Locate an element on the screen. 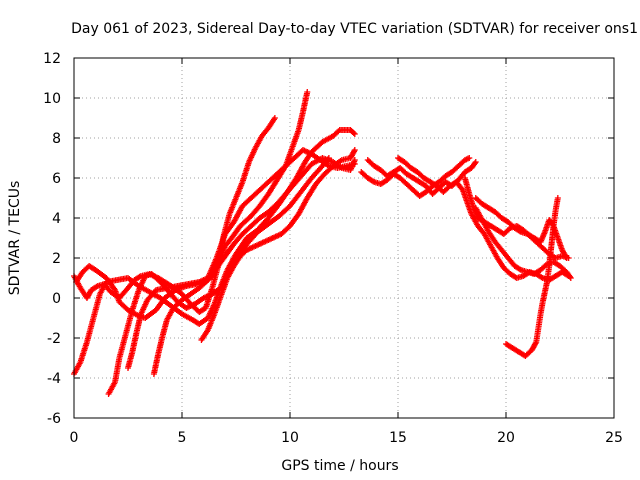 The image size is (640, 480). y-tick-label: 12 is located at coordinates (52, 59).